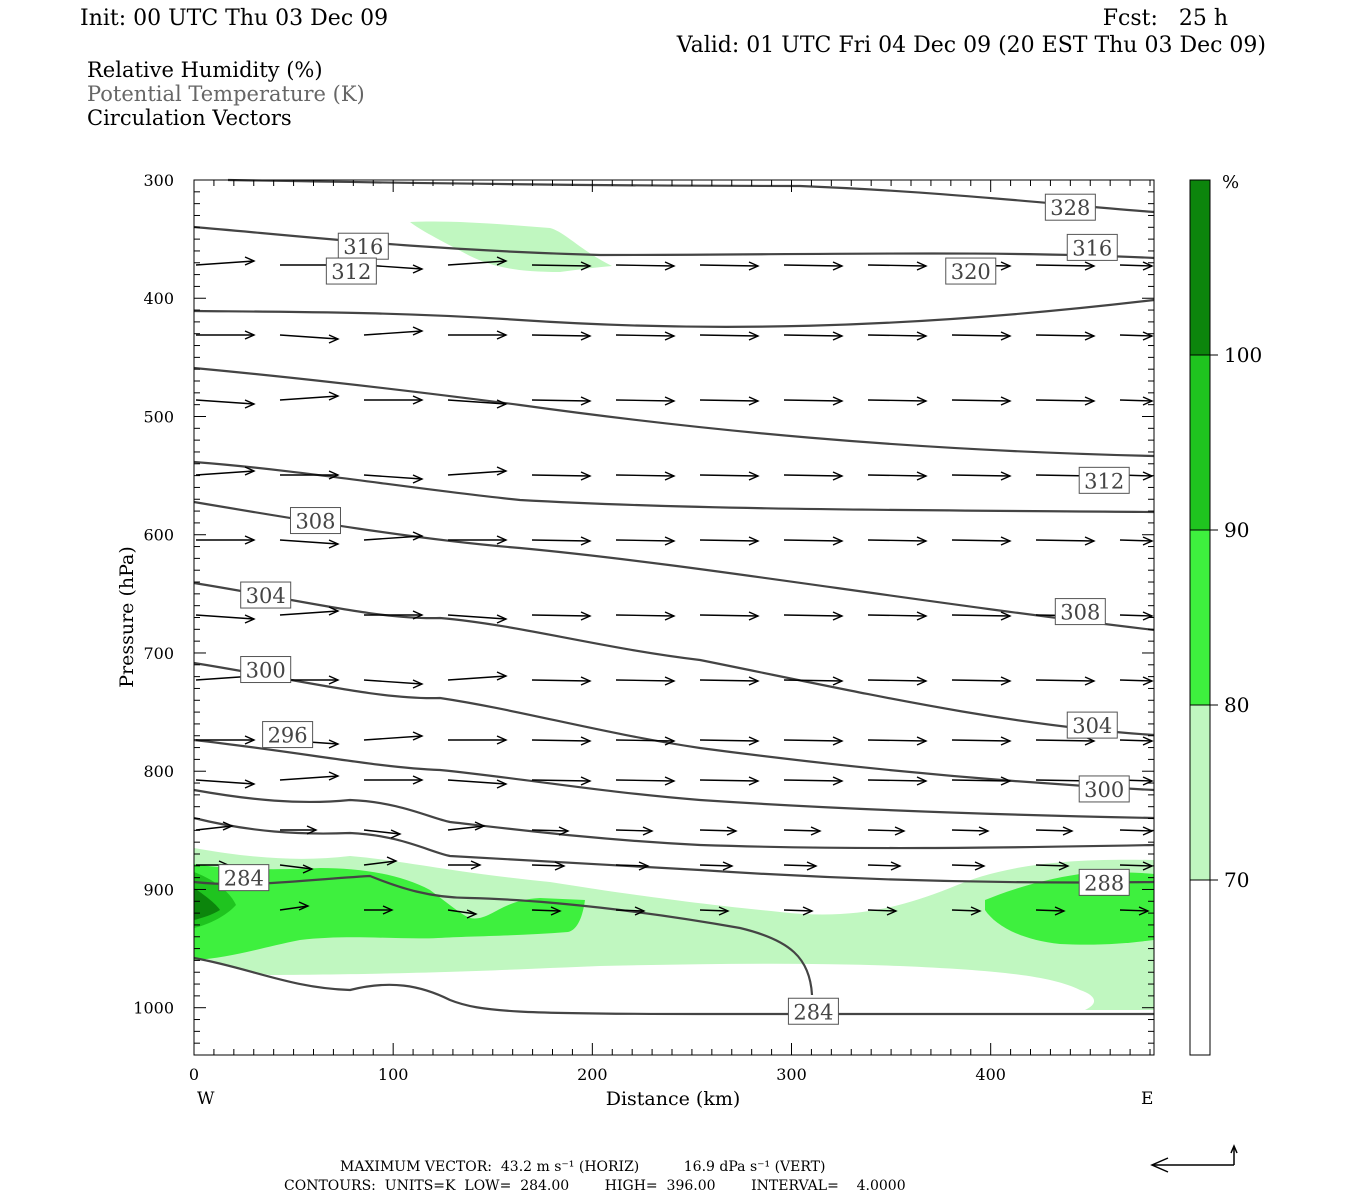 The height and width of the screenshot is (1200, 1350). Describe the element at coordinates (158, 535) in the screenshot. I see `y-tick-label: 600` at that location.